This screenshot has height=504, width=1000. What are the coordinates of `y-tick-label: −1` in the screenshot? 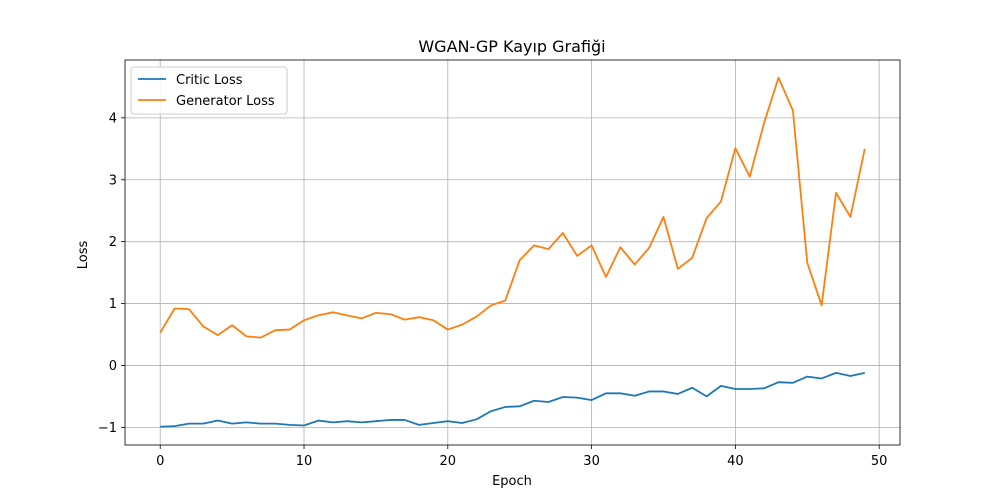 It's located at (107, 428).